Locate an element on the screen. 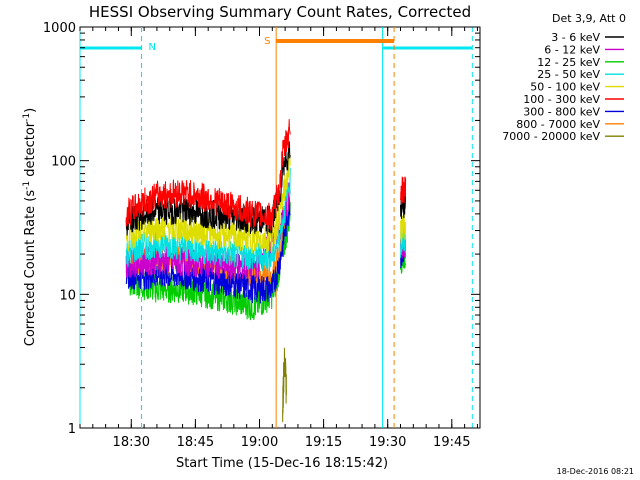  y-axis-label-end: ) is located at coordinates (30, 110).